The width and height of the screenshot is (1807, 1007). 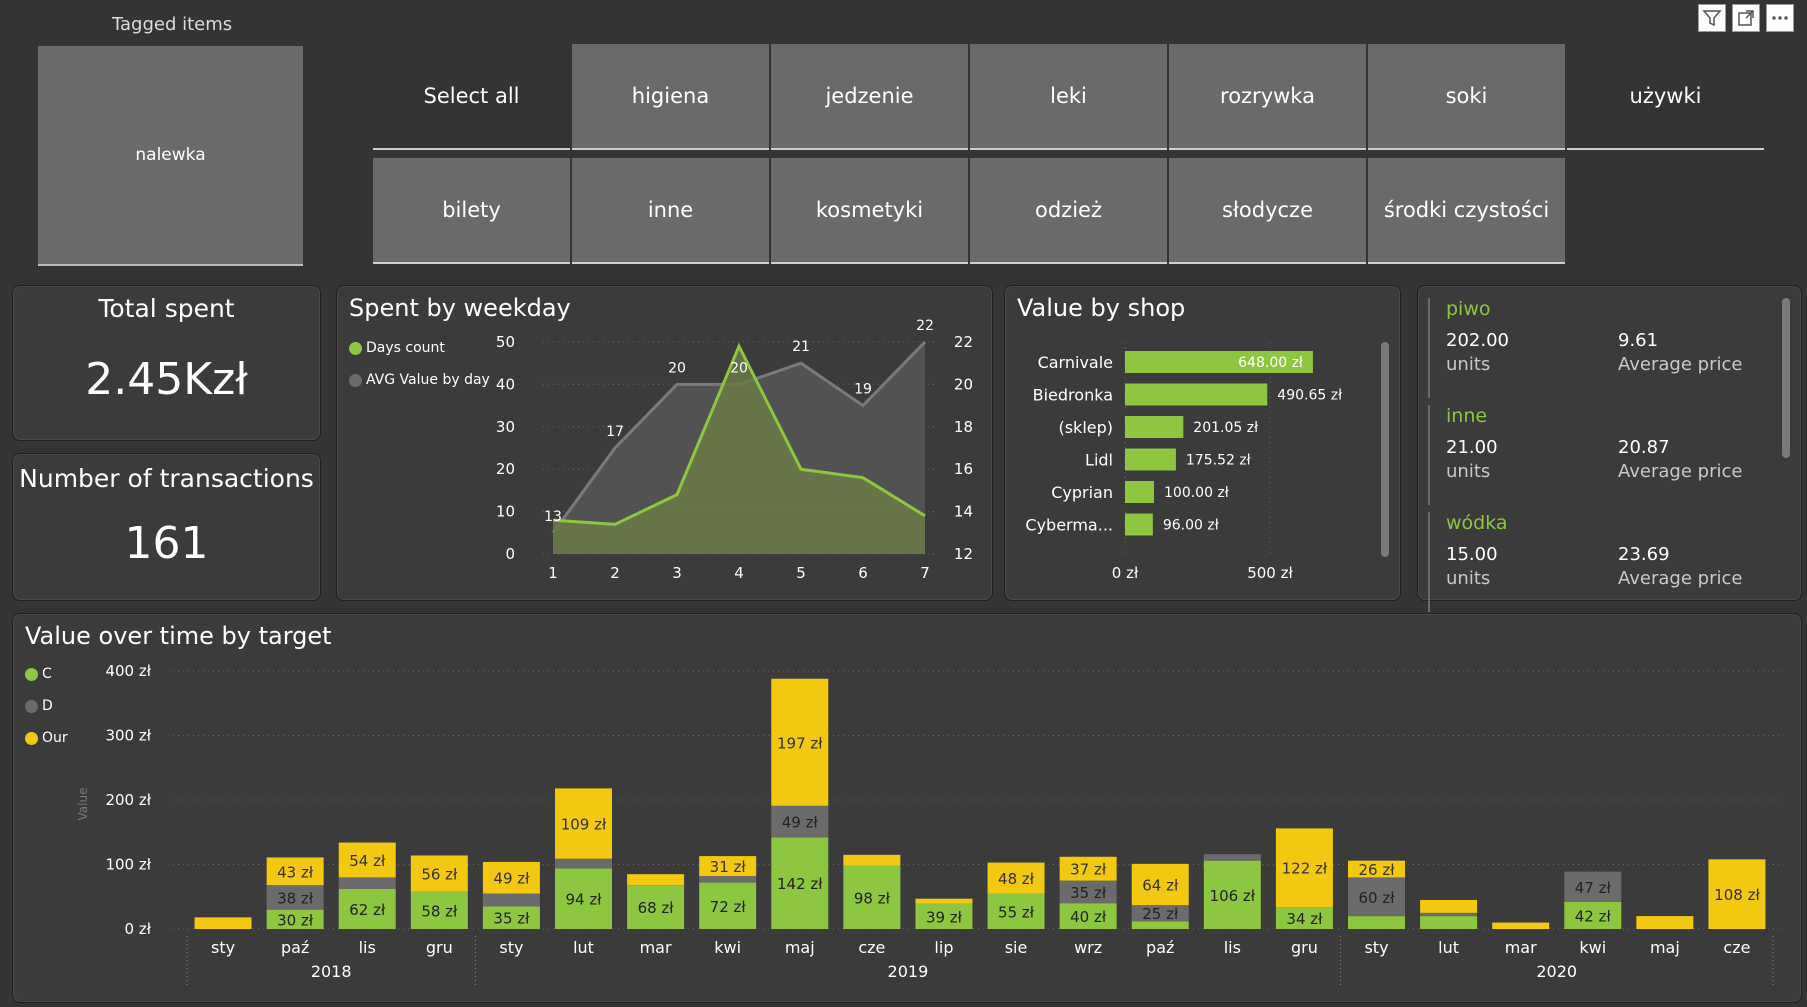 I want to click on shop-category-lidl: Lidl, so click(x=1099, y=460).